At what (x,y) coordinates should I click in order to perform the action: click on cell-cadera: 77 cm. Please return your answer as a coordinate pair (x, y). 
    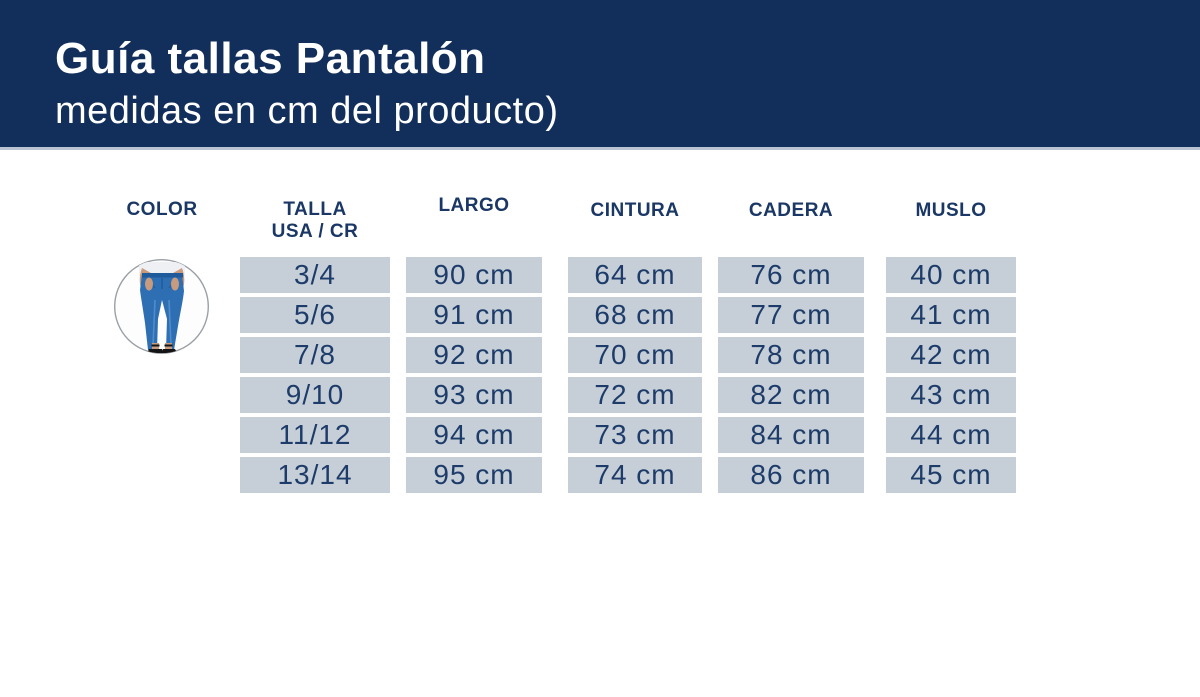
    Looking at the image, I should click on (791, 315).